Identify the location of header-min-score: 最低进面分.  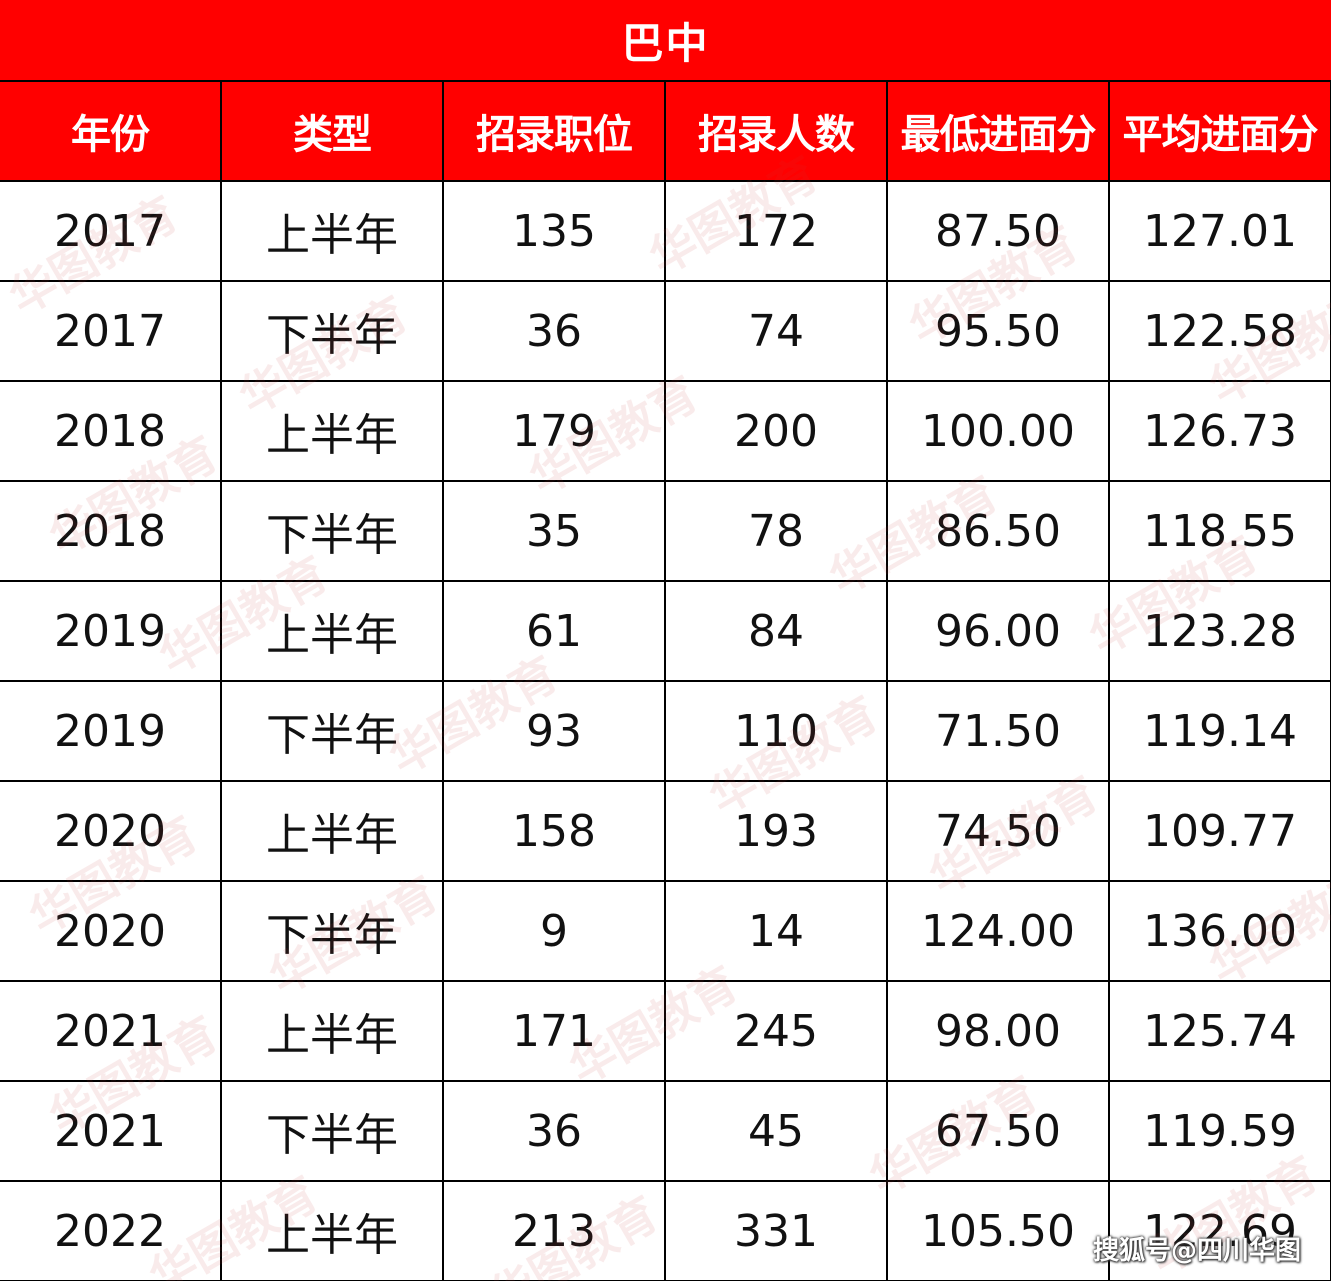
(998, 132).